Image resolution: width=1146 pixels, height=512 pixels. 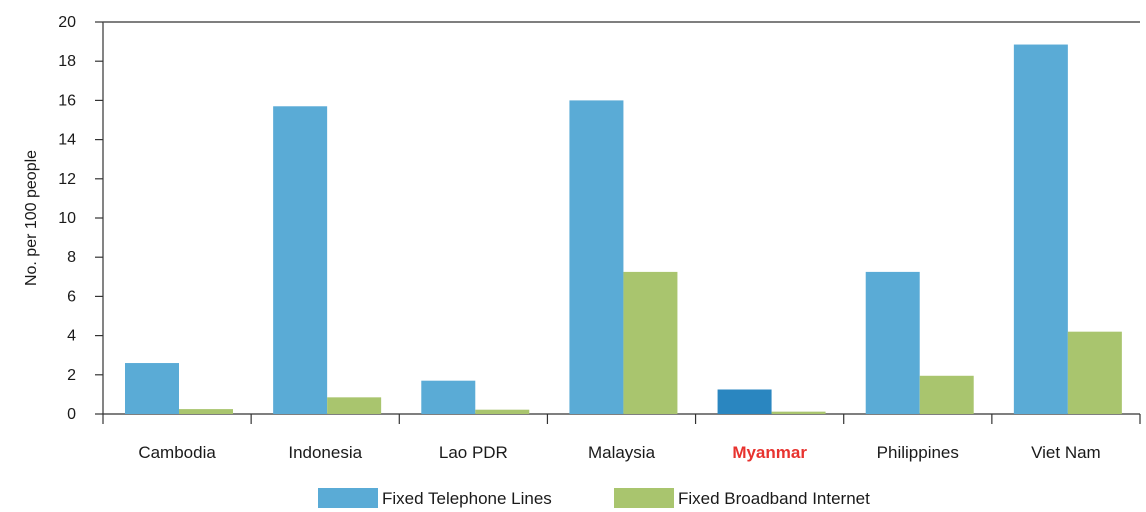 I want to click on y-tick-label: 4, so click(x=71, y=336).